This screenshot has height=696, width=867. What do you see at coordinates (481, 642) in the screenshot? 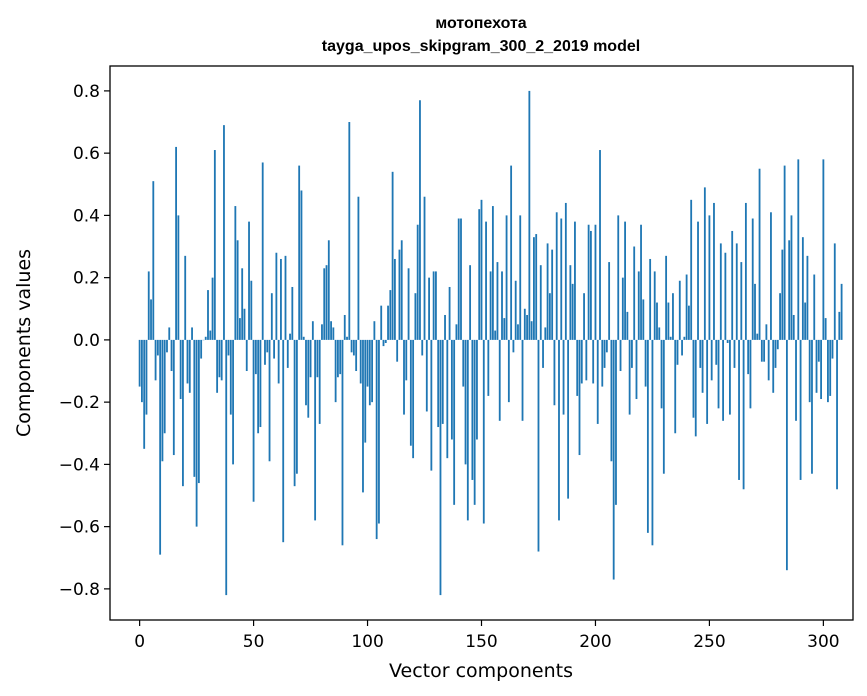
I see `x-tick-label: 150` at bounding box center [481, 642].